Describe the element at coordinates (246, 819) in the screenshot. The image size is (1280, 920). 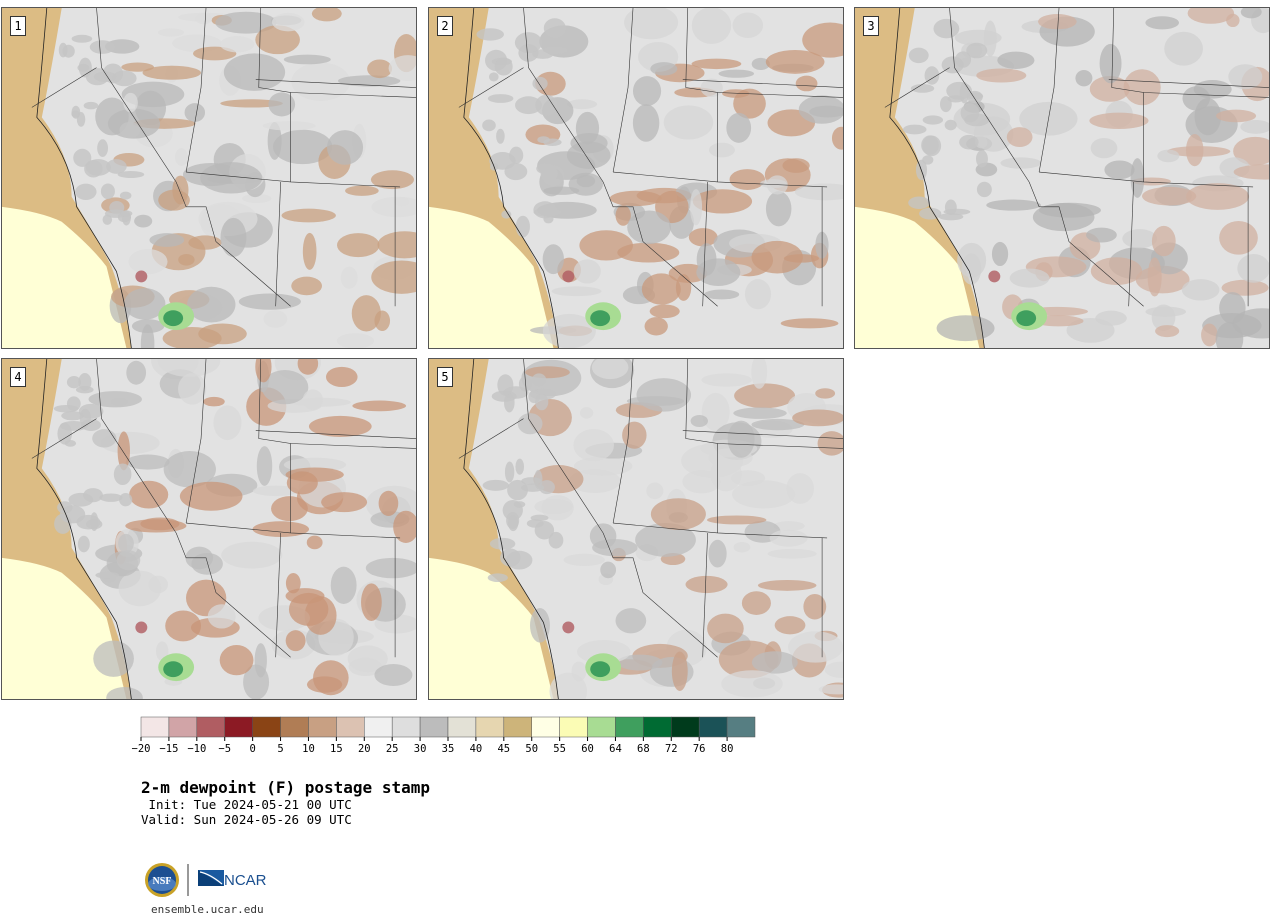
I see `valid-time: Valid: Sun 2024-05-26 09 UTC` at that location.